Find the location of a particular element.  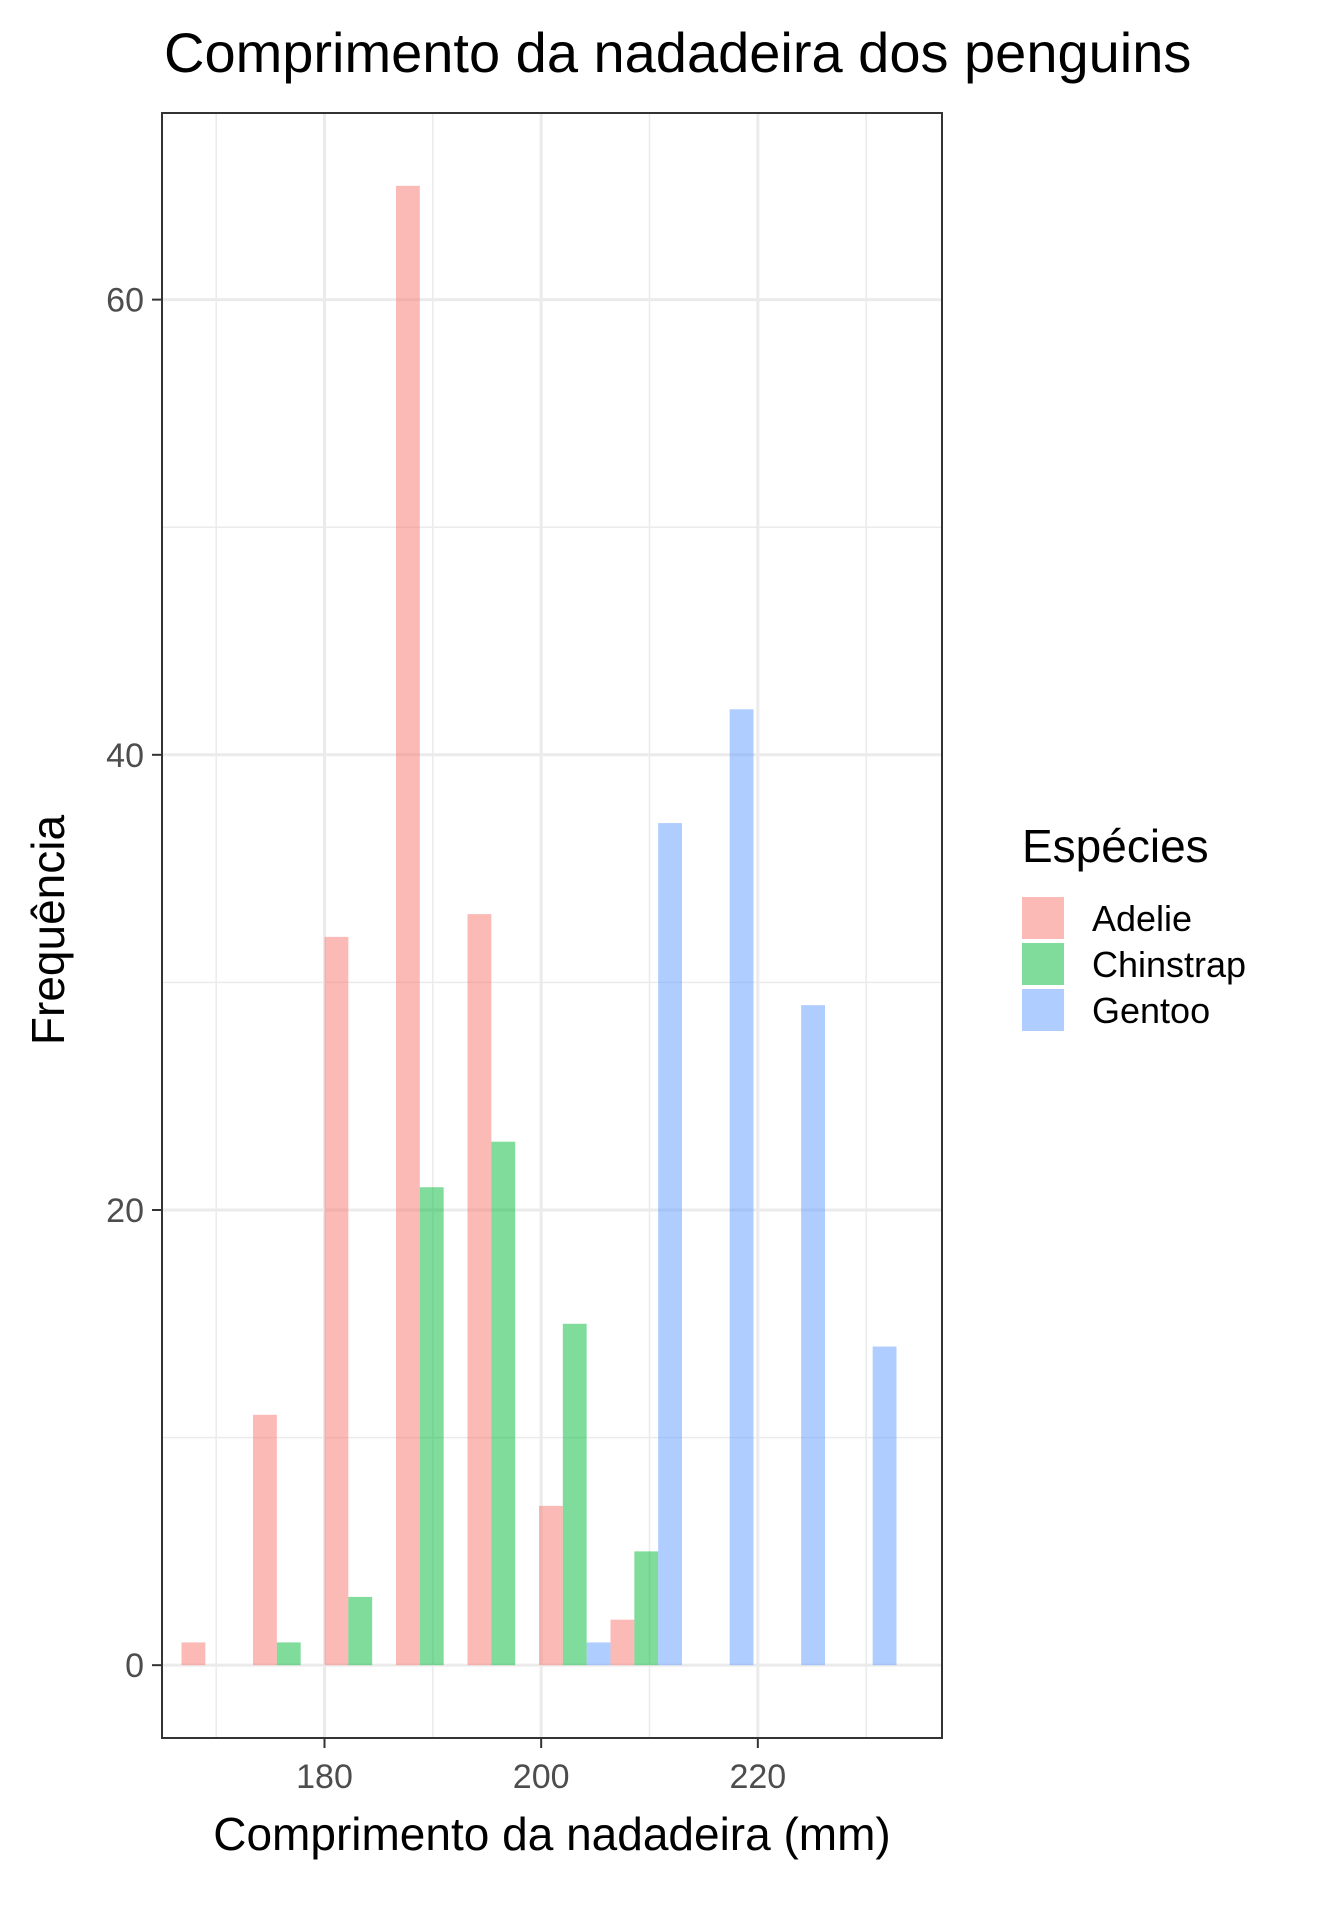

x-tick-label: 180 is located at coordinates (324, 1777).